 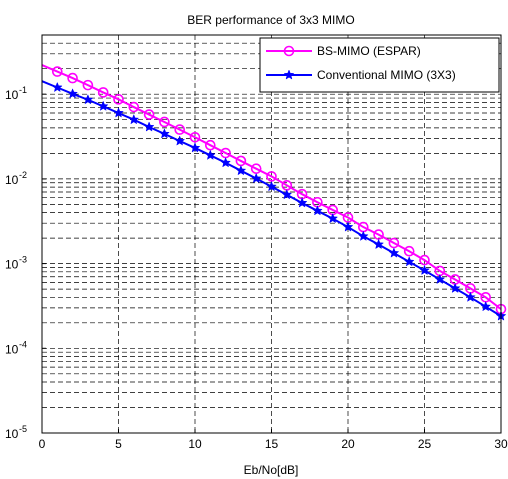 What do you see at coordinates (23, 429) in the screenshot?
I see `y-tick-exponent: -5` at bounding box center [23, 429].